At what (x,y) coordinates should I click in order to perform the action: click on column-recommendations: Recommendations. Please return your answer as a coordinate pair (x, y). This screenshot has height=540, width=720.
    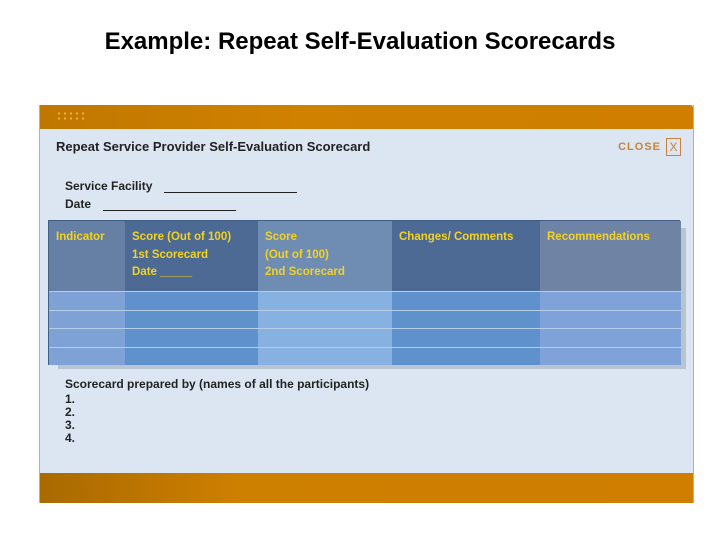
    Looking at the image, I should click on (610, 293).